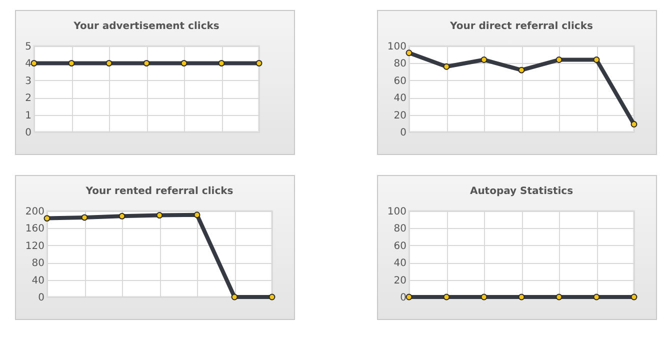 The width and height of the screenshot is (672, 359). What do you see at coordinates (521, 26) in the screenshot?
I see `chart-title: Your direct referral clicks` at bounding box center [521, 26].